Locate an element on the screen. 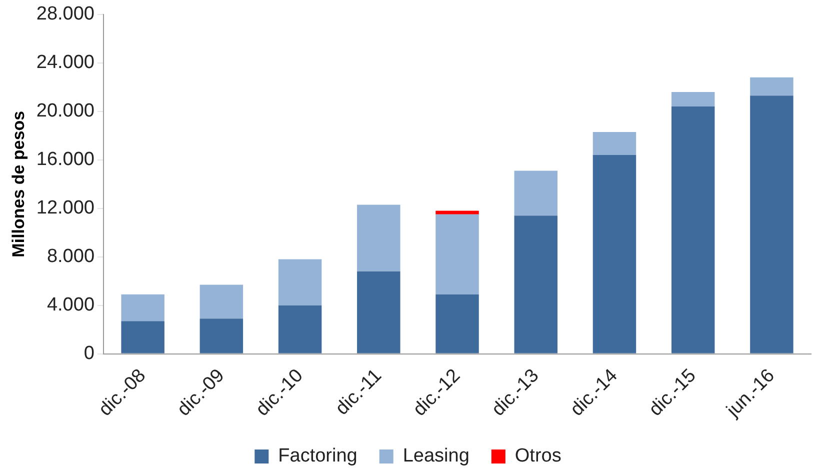  y-tick-label: 0 is located at coordinates (89, 353).